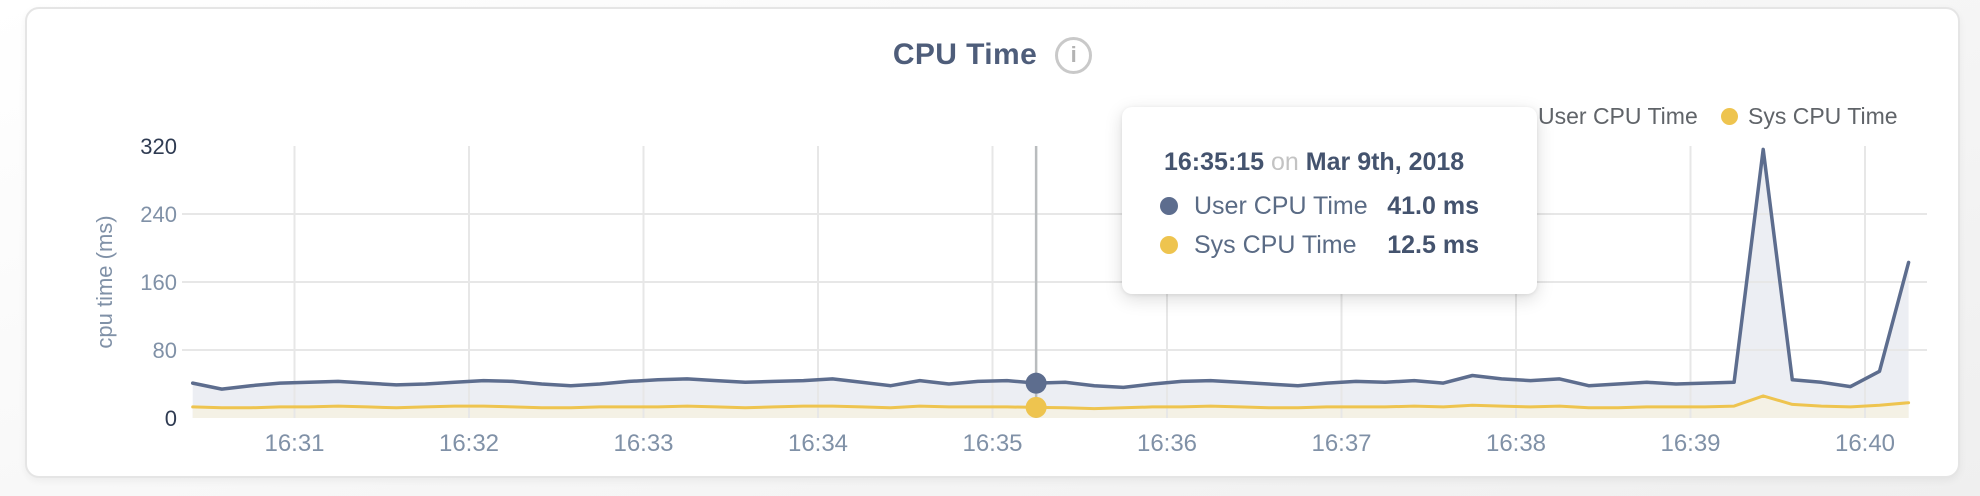 This screenshot has height=496, width=1980. Describe the element at coordinates (818, 443) in the screenshot. I see `x-tick-label: 16:34` at that location.